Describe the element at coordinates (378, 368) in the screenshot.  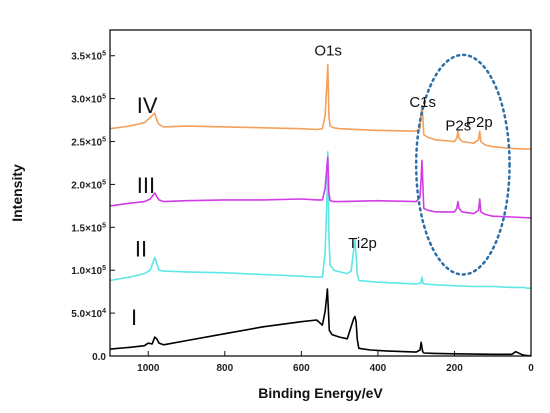
I see `x-tick-label: 400` at that location.